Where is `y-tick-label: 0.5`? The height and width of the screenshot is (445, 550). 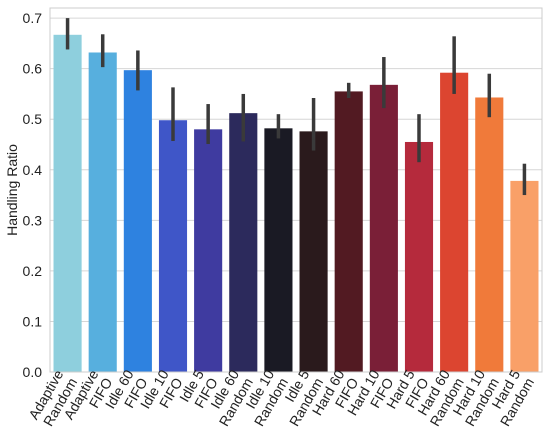 y-tick-label: 0.5 is located at coordinates (33, 119).